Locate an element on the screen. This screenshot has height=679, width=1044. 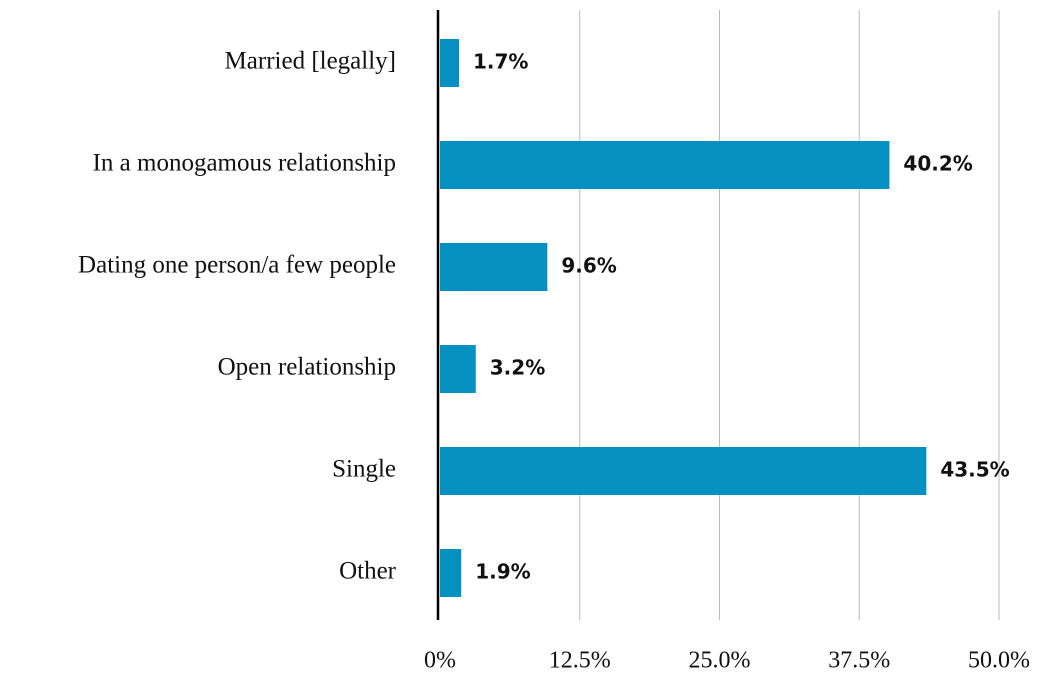
category-label: Married [legally] is located at coordinates (310, 61).